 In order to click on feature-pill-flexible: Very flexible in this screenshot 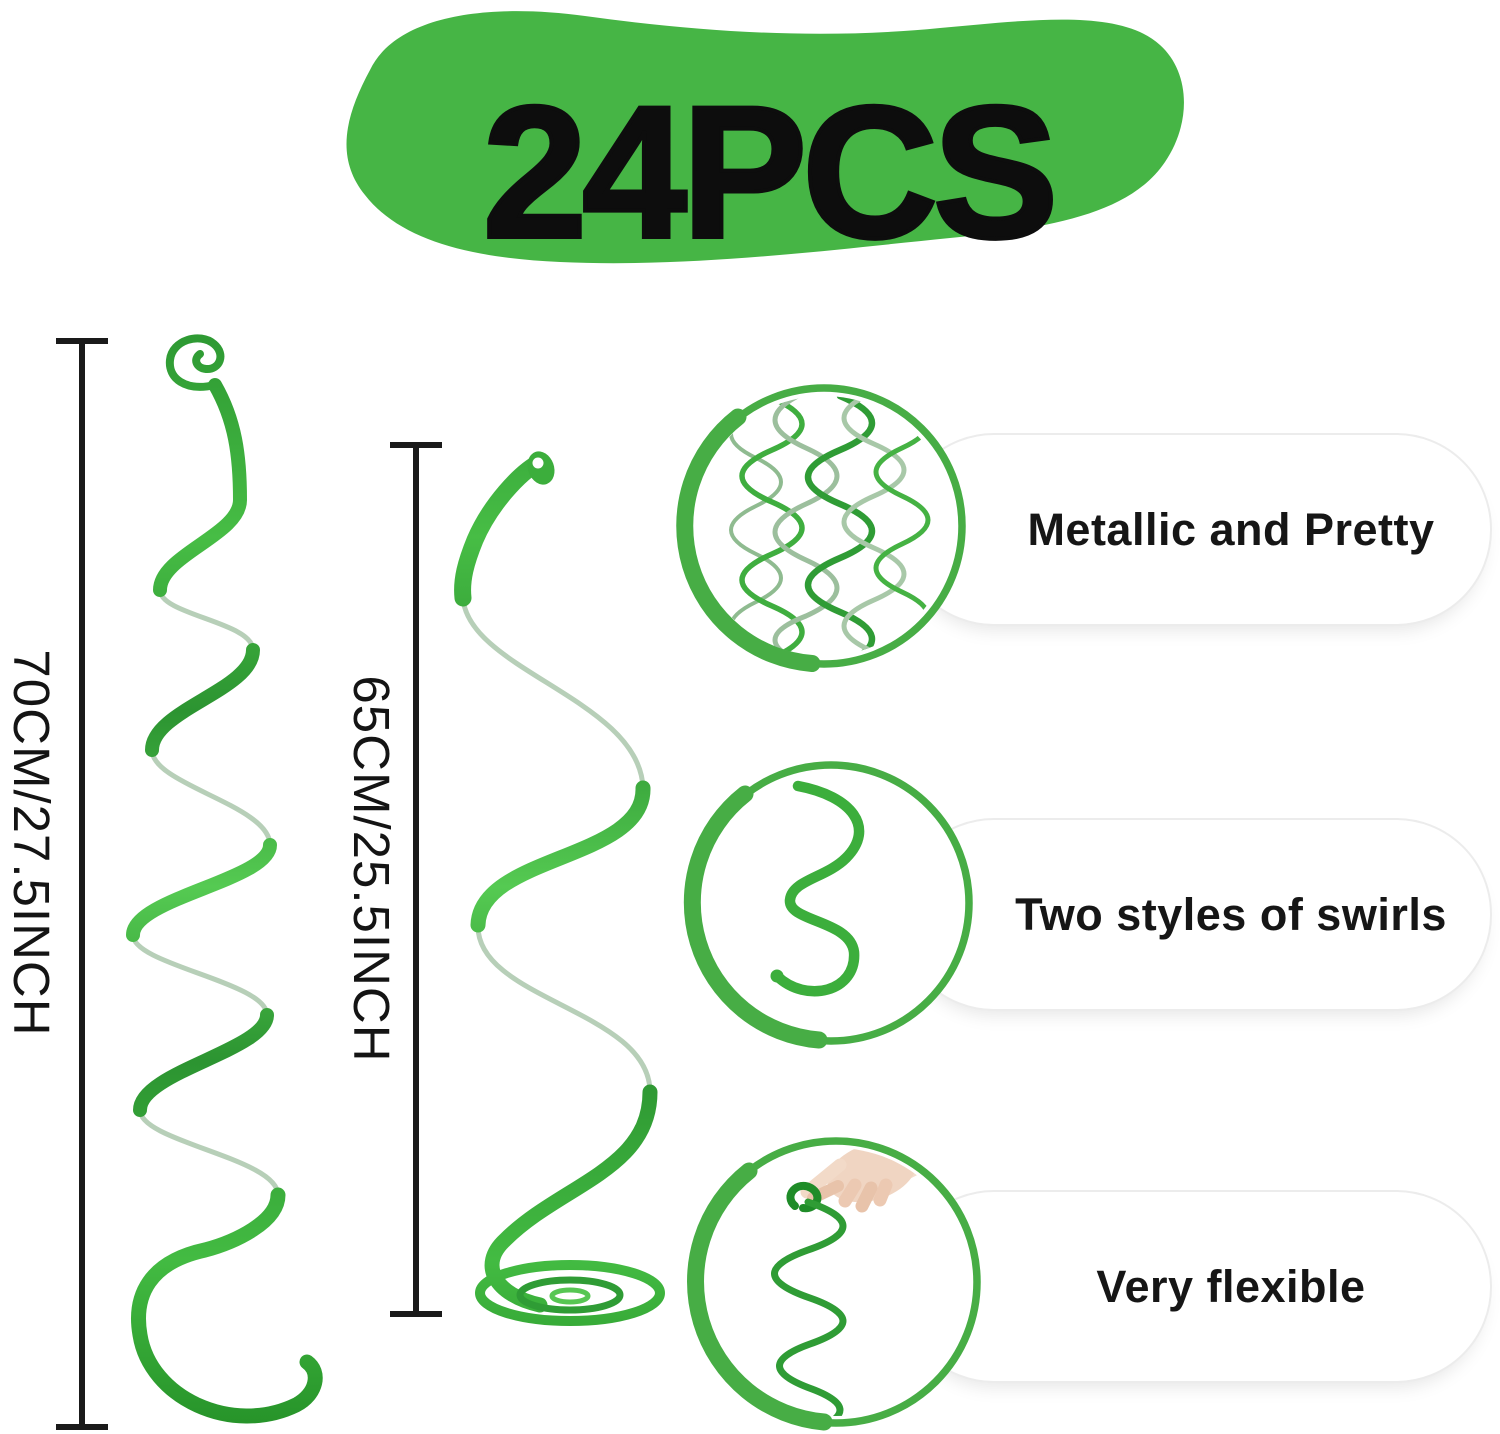, I will do `click(1195, 1286)`.